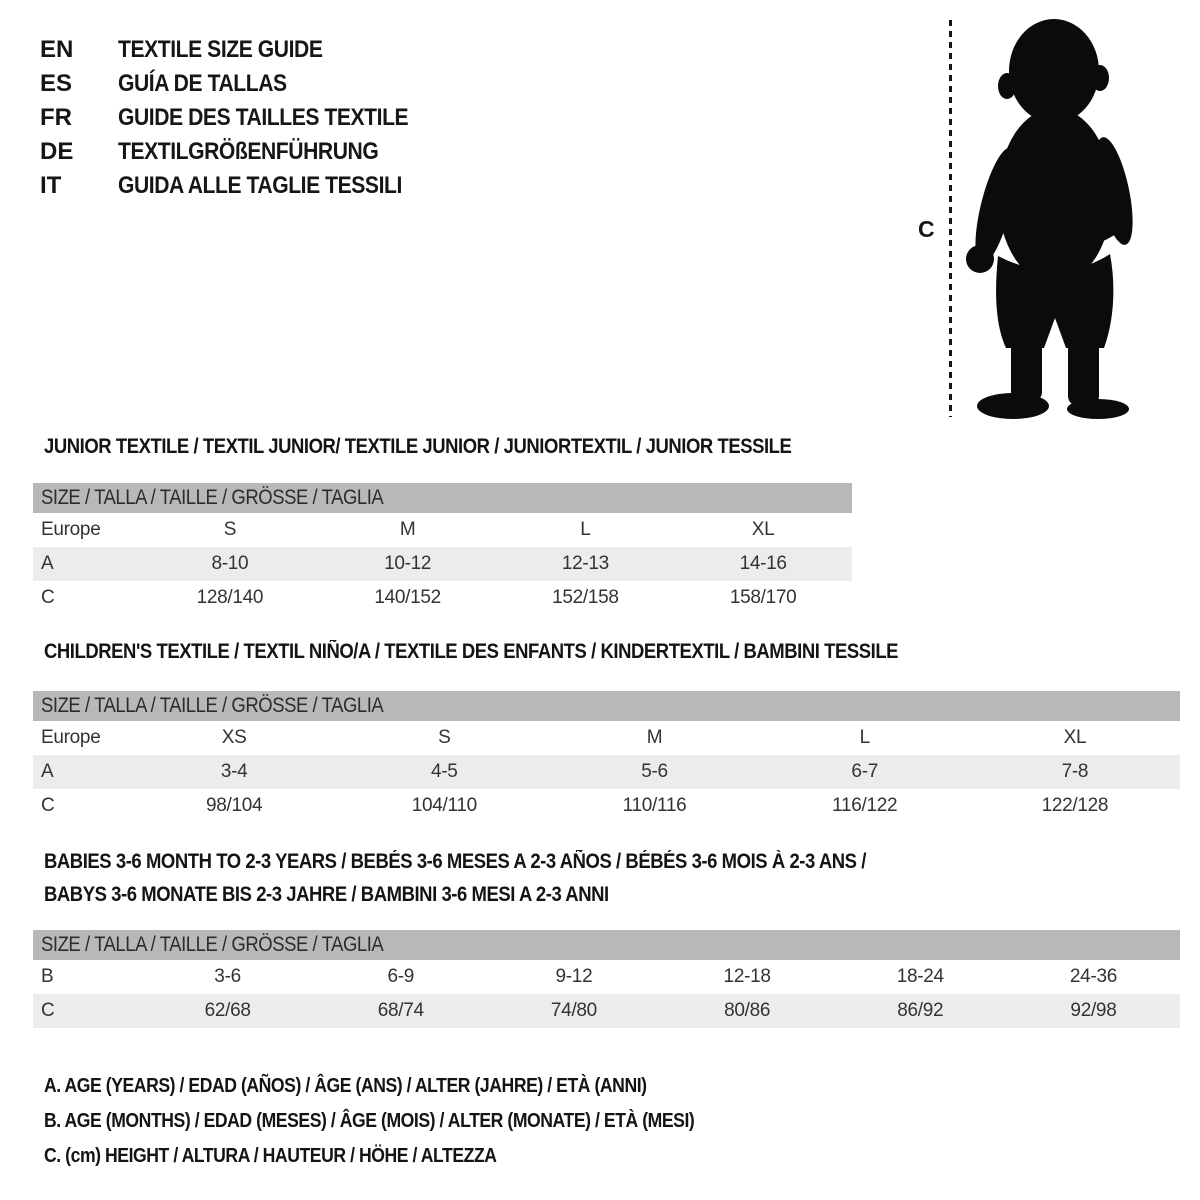 The width and height of the screenshot is (1200, 1200). I want to click on language-row: FR GUIDE DES TAILLES TEXTILE, so click(244, 118).